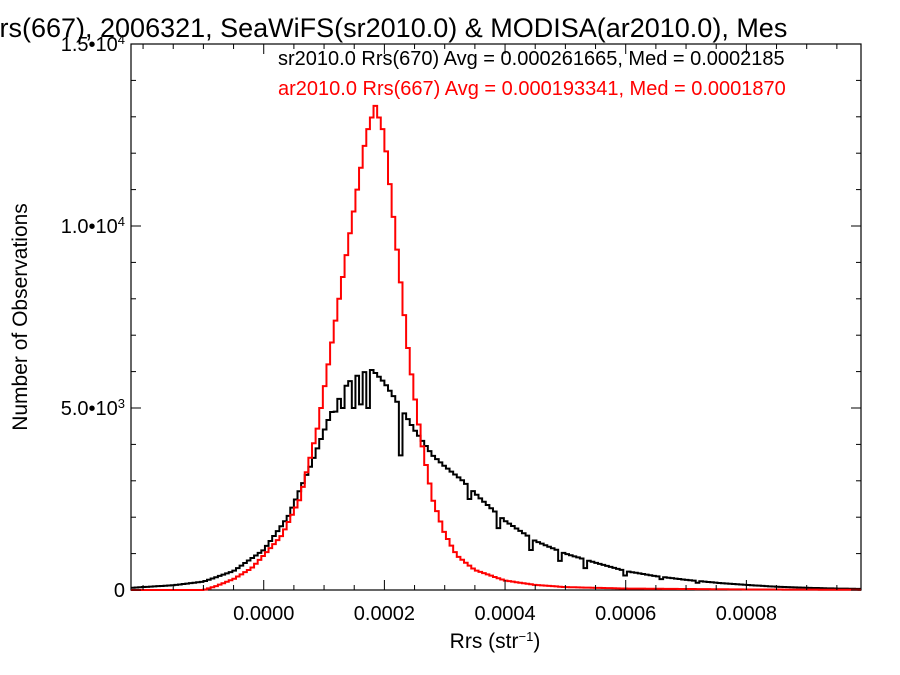 This screenshot has height=675, width=900. What do you see at coordinates (20, 317) in the screenshot?
I see `y-axis-label: Number of Observations` at bounding box center [20, 317].